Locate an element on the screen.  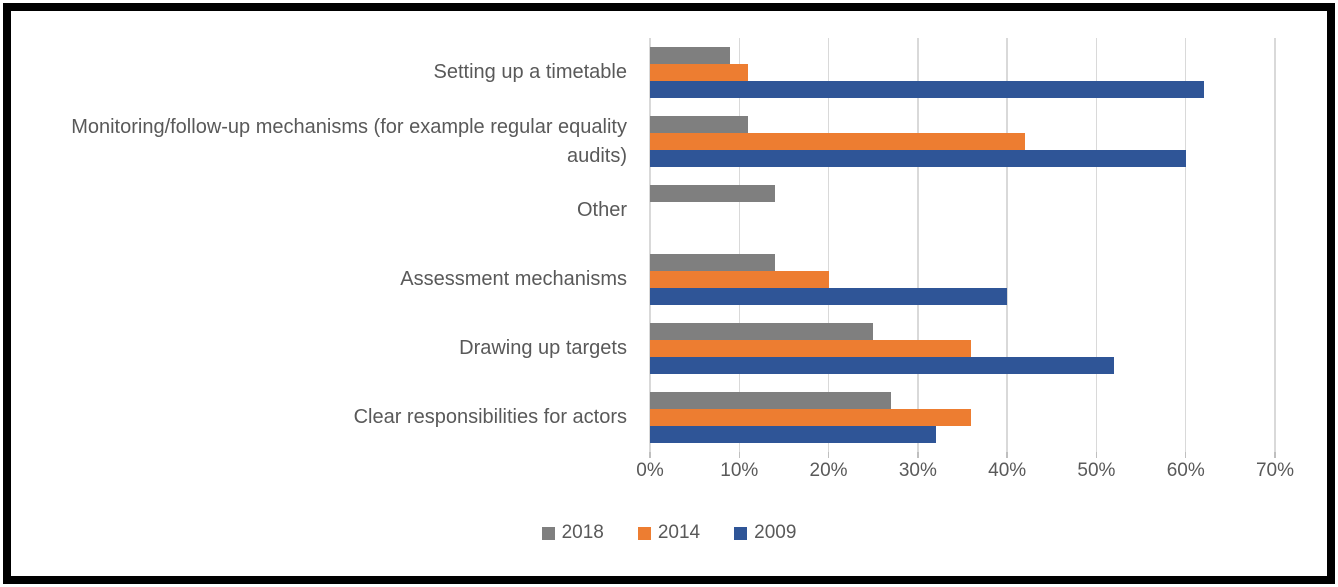
x-axis-tick-label: 10% is located at coordinates (739, 470).